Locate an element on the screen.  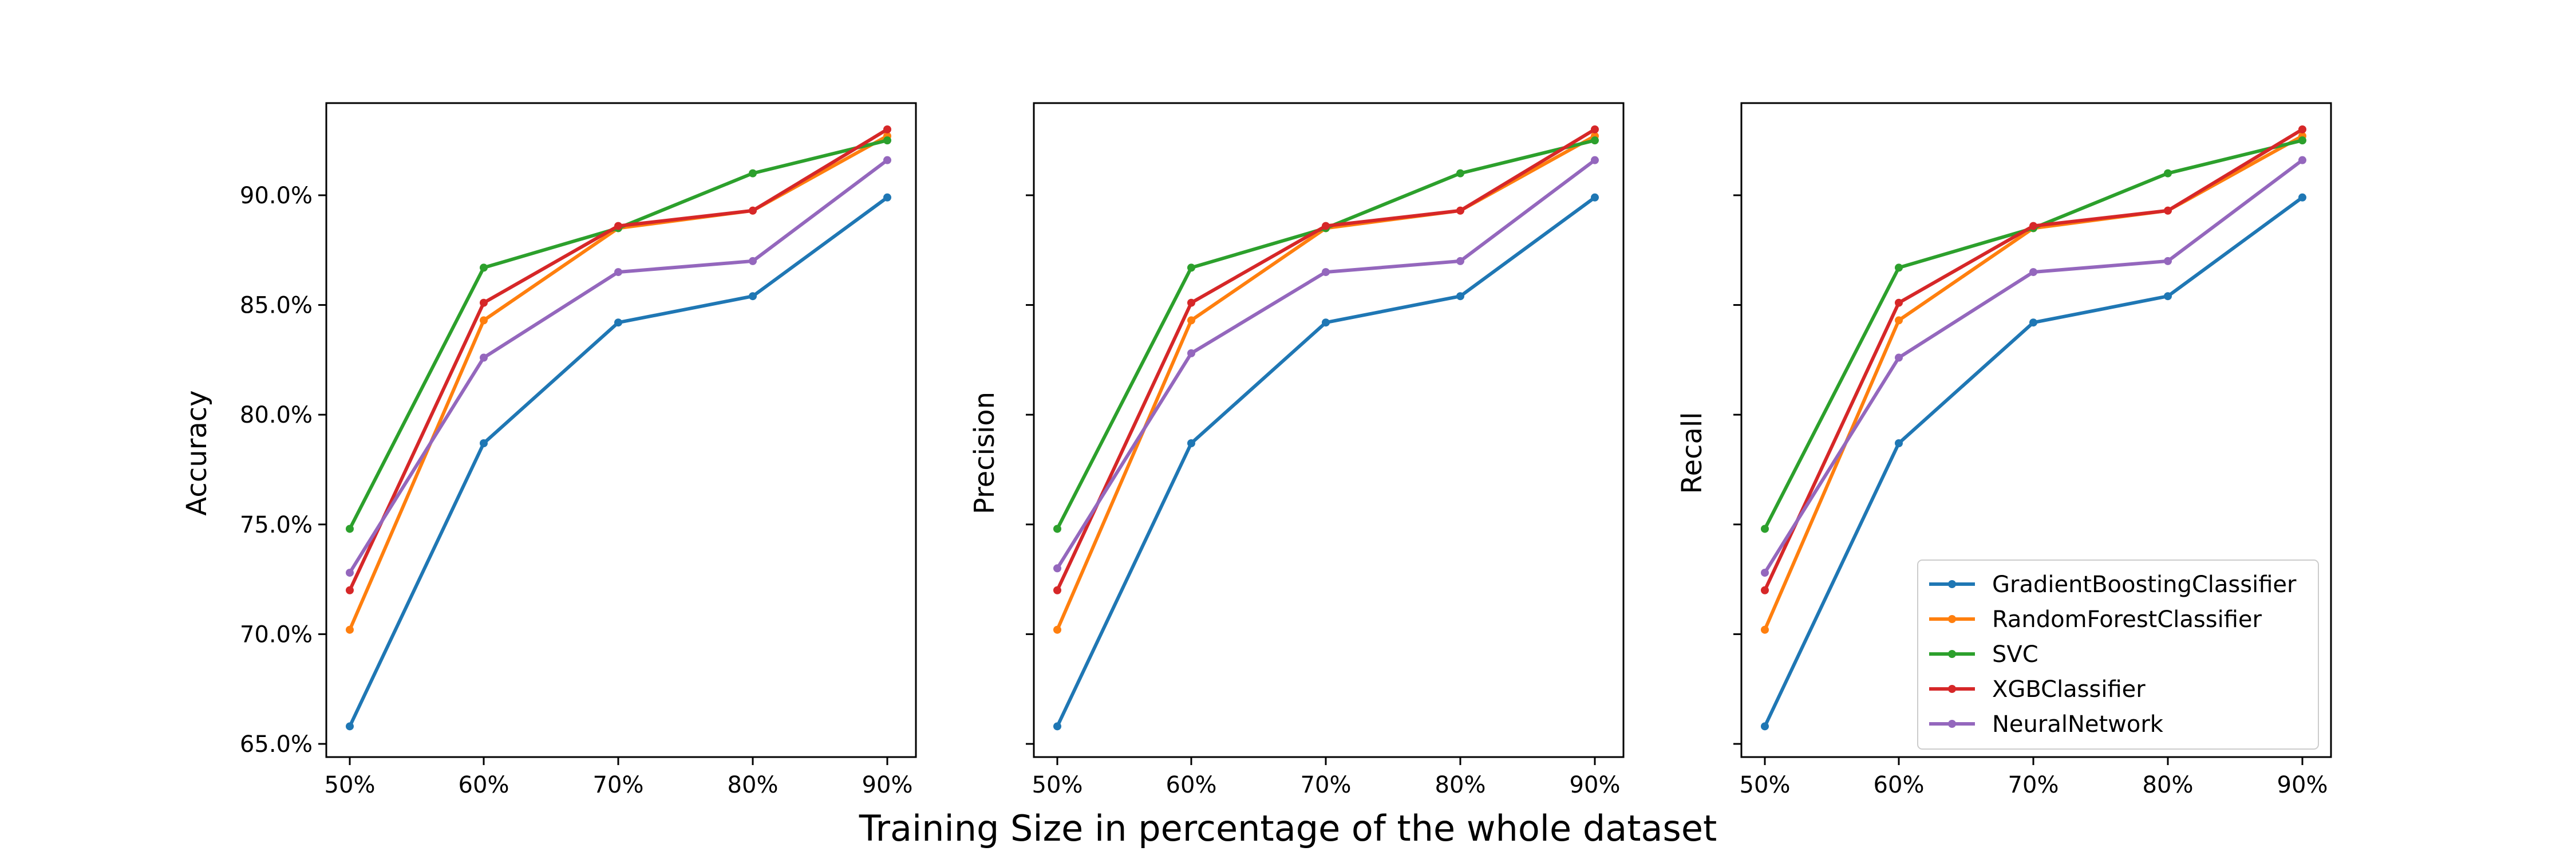
y-axis-label: Precision is located at coordinates (985, 453).